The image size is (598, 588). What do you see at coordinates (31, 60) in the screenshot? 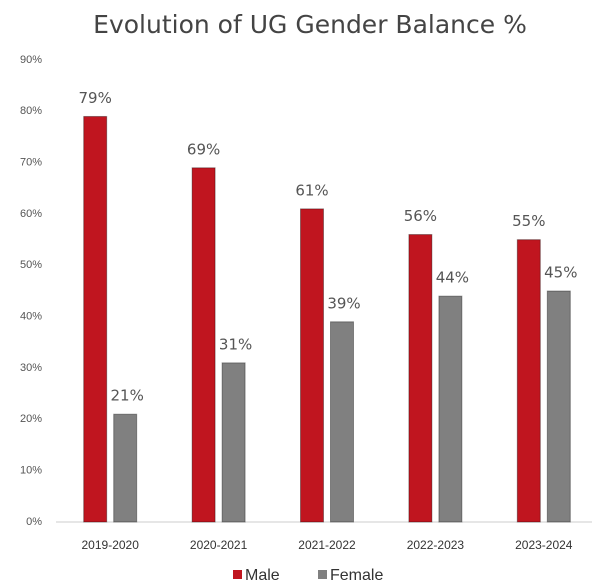
I see `y-tick-label: 90%` at bounding box center [31, 60].